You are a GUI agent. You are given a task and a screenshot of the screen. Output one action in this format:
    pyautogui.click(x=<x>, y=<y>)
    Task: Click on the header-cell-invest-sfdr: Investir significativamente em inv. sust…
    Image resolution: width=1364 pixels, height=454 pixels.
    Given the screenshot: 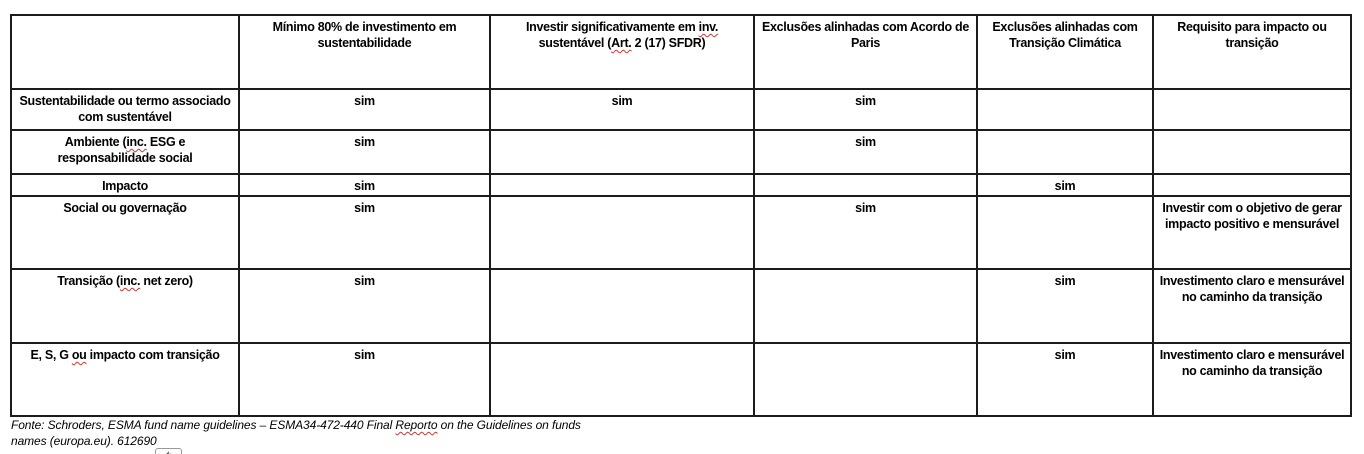 What is the action you would take?
    pyautogui.click(x=622, y=52)
    